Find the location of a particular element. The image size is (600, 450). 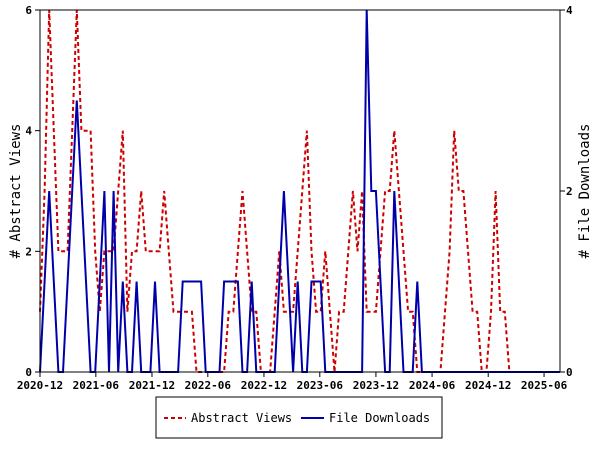

legend-box is located at coordinates (299, 417).